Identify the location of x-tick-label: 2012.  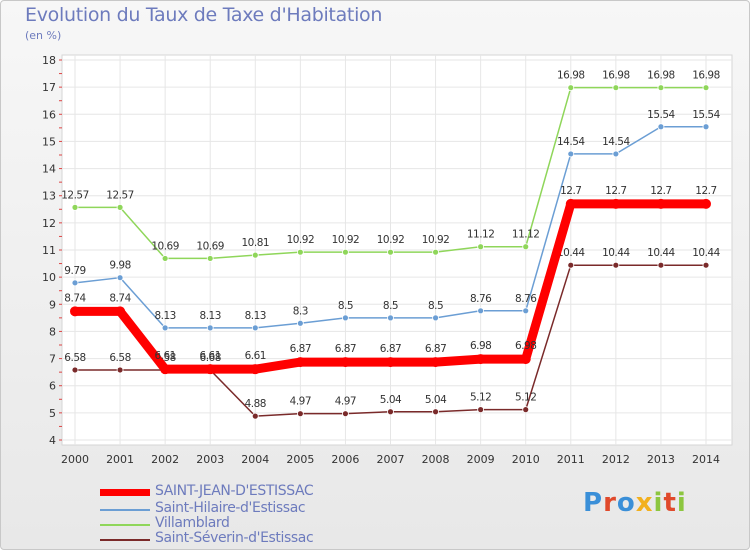
(616, 459).